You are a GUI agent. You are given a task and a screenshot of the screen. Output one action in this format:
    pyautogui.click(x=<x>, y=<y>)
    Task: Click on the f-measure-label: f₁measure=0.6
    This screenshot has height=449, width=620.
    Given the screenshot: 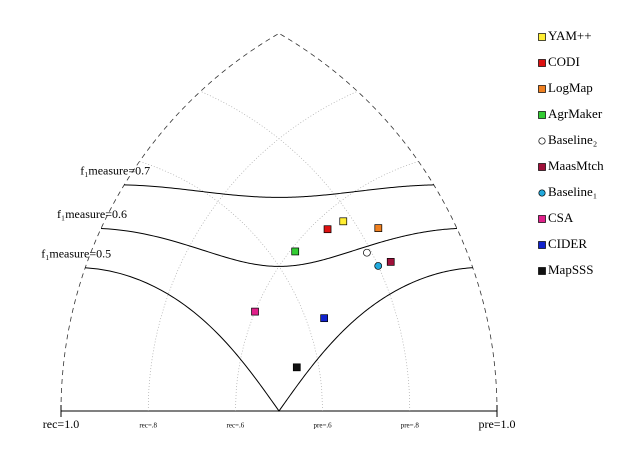 What is the action you would take?
    pyautogui.click(x=92, y=214)
    